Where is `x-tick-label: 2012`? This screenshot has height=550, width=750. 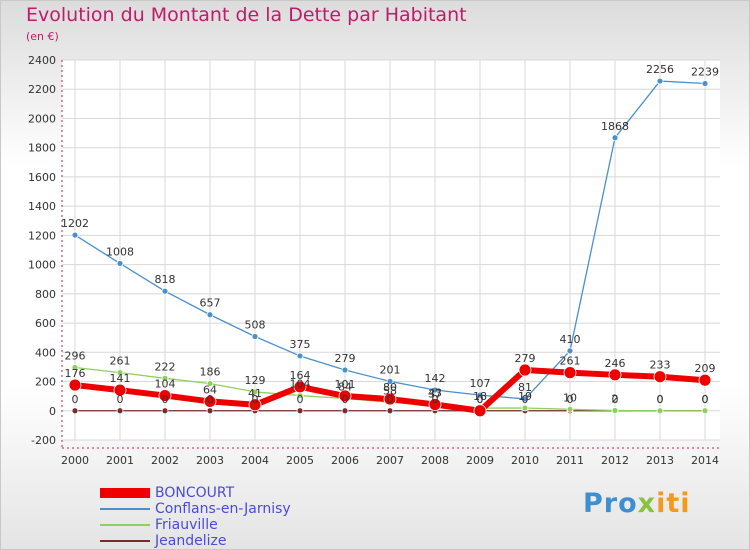
x-tick-label: 2012 is located at coordinates (615, 460).